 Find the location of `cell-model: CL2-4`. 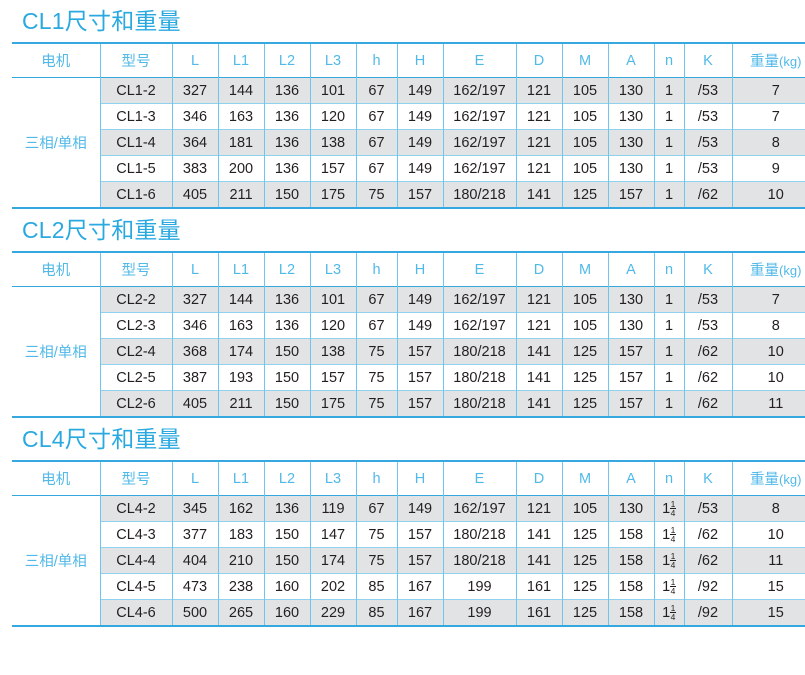

cell-model: CL2-4 is located at coordinates (135, 351).